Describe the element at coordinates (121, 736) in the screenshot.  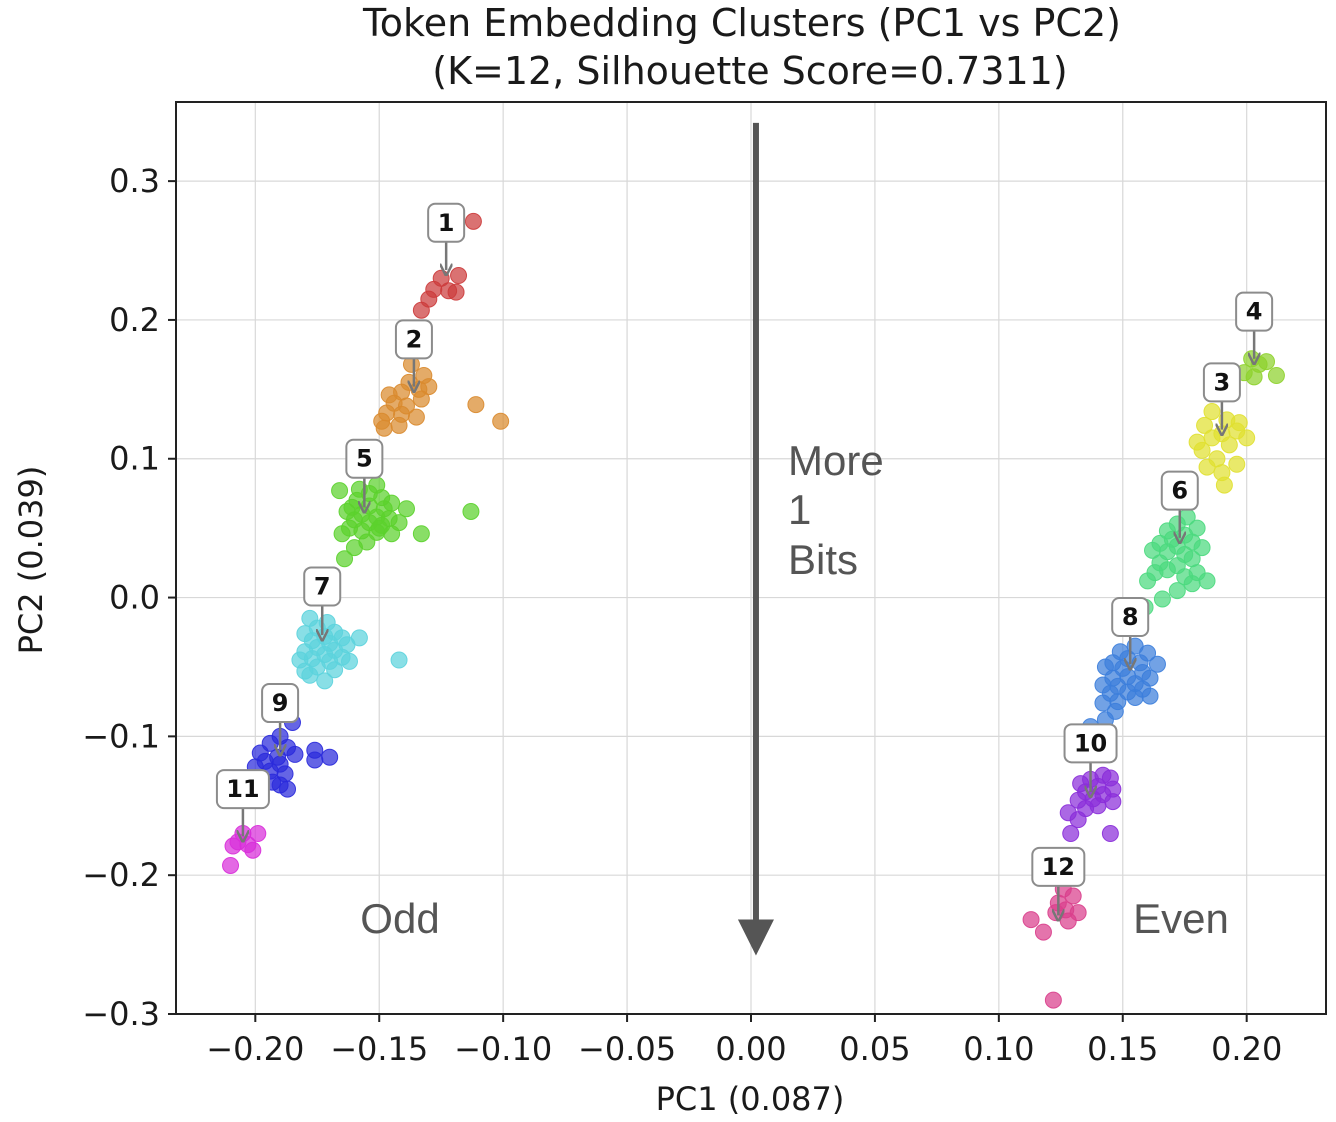
I see `y-tick-label: −0.1` at that location.